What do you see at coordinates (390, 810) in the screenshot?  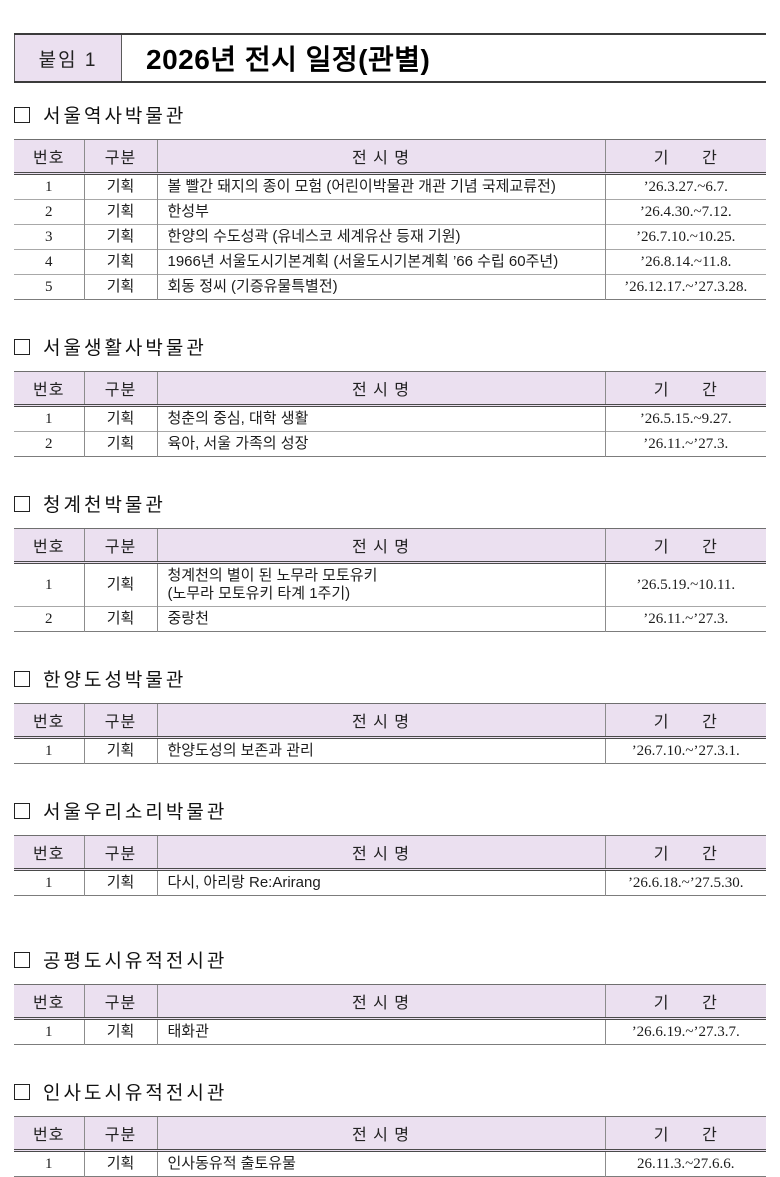 I see `section-heading: 서울우리소리박물관` at bounding box center [390, 810].